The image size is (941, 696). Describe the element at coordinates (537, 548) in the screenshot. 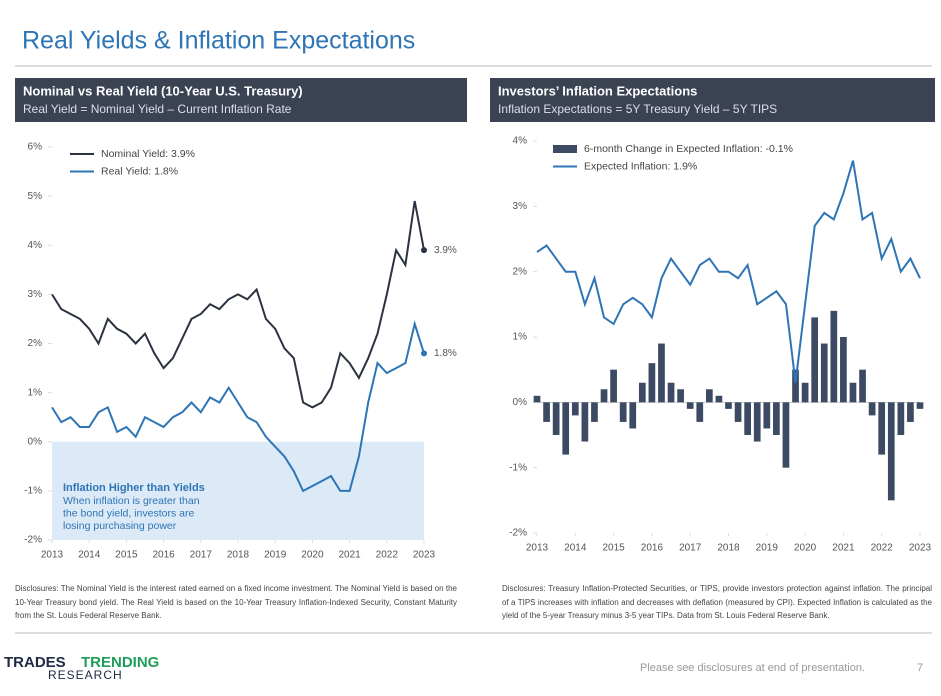

I see `x-tick-label: 2013` at that location.